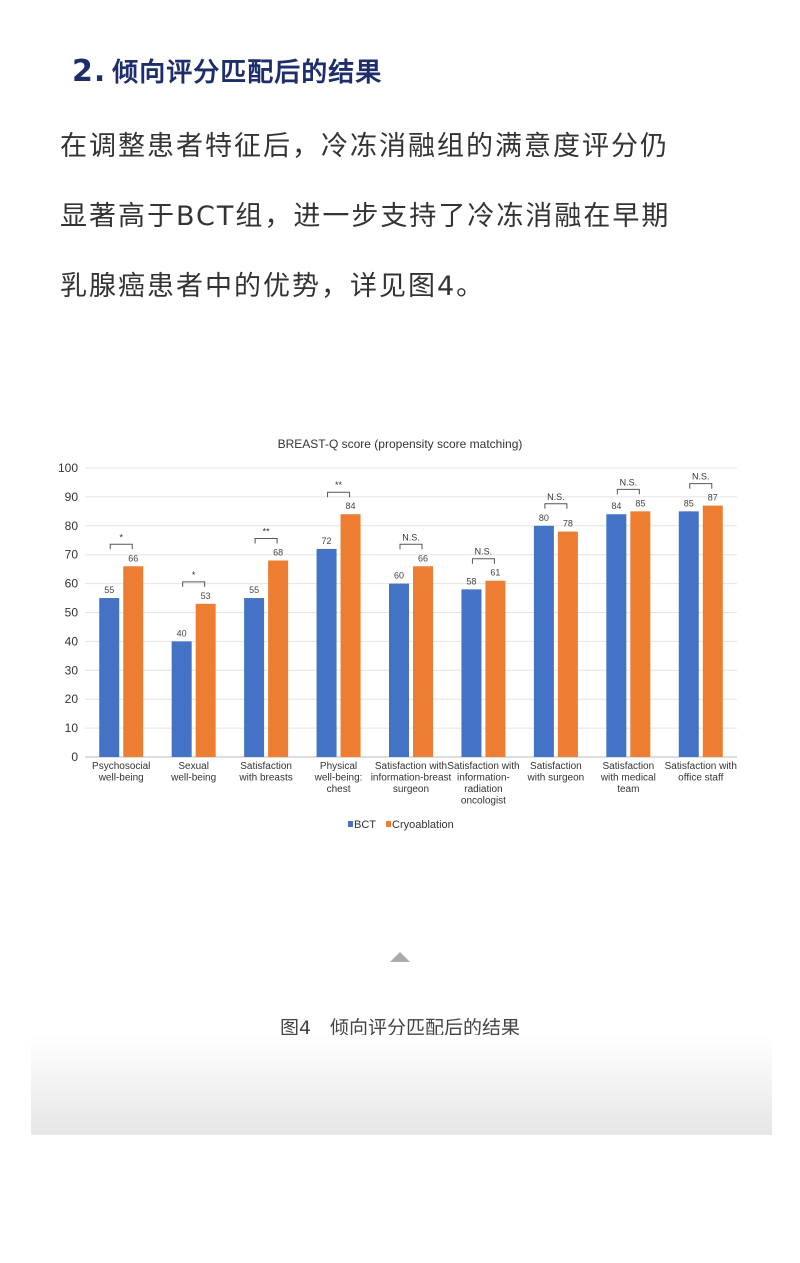  What do you see at coordinates (72, 555) in the screenshot?
I see `y-tick-label: 70` at bounding box center [72, 555].